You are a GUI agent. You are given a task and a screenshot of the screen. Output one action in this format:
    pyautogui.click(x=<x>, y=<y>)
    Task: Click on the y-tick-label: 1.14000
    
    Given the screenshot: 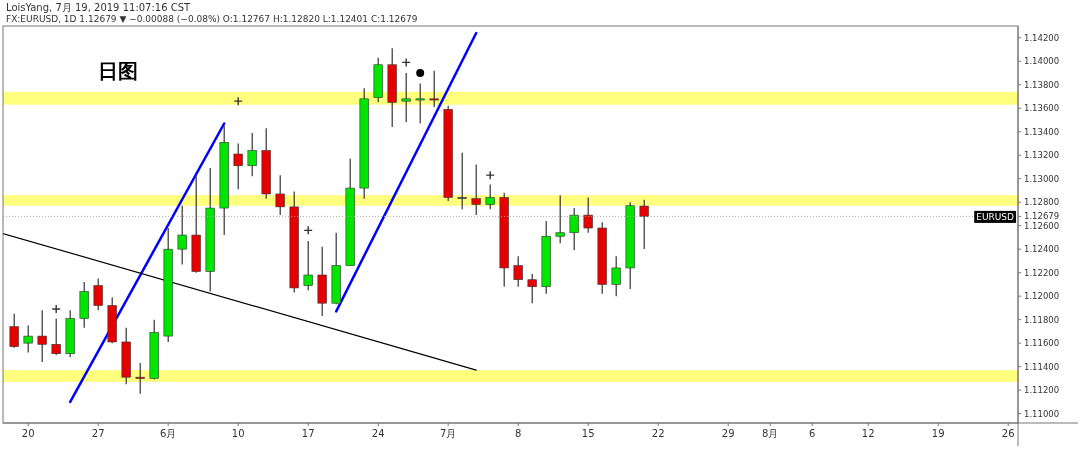 What is the action you would take?
    pyautogui.click(x=1042, y=61)
    